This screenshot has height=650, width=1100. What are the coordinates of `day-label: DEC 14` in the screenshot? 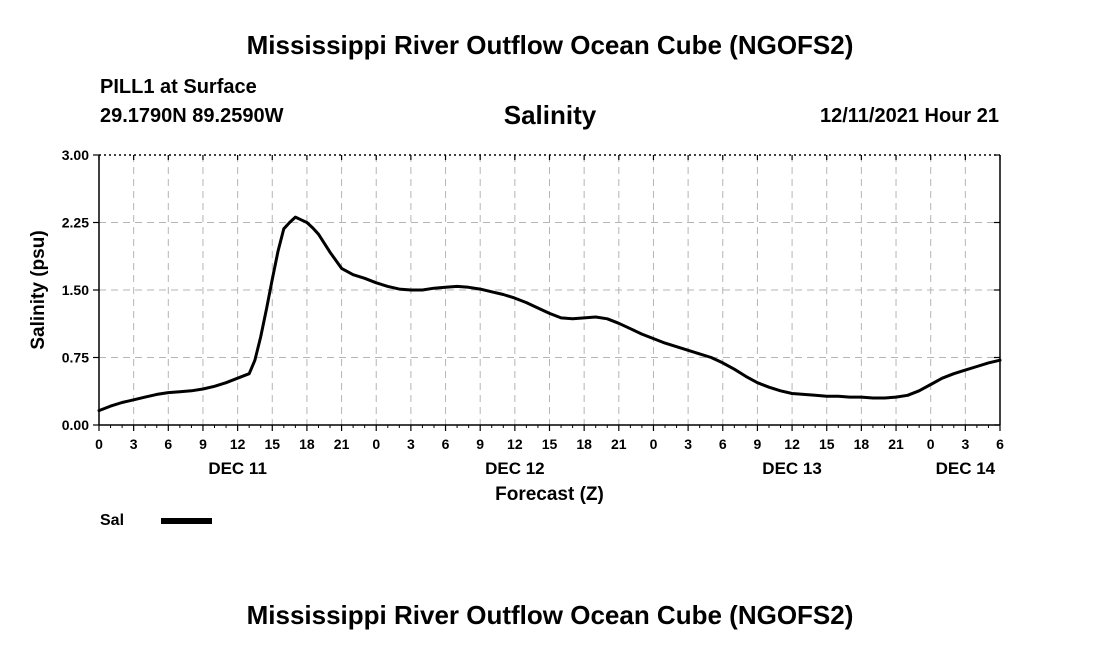 It's located at (966, 468).